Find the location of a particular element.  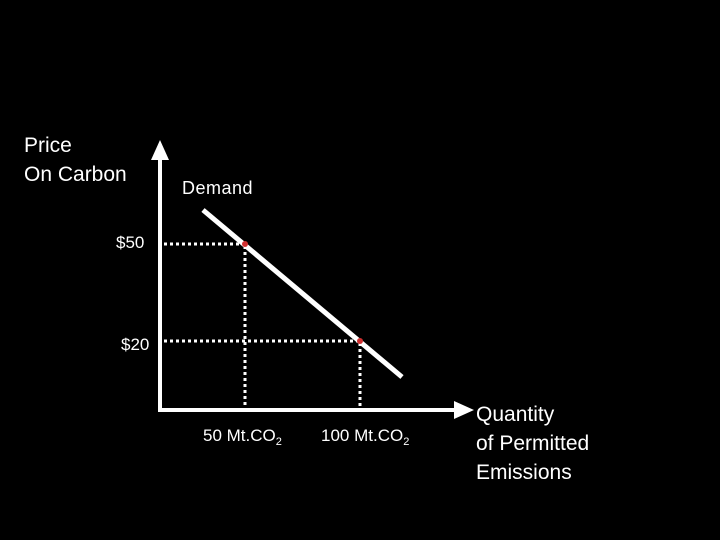

y-axis-arrowhead is located at coordinates (160, 150).